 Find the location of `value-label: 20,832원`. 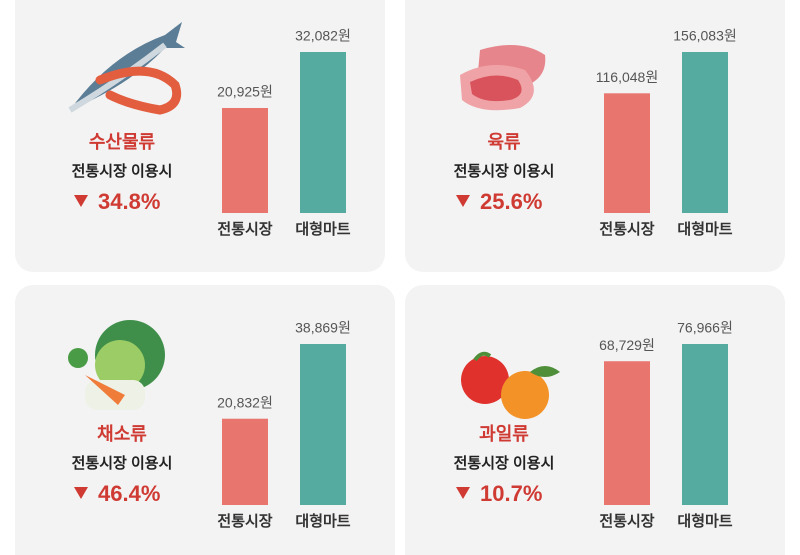

value-label: 20,832원 is located at coordinates (245, 402).